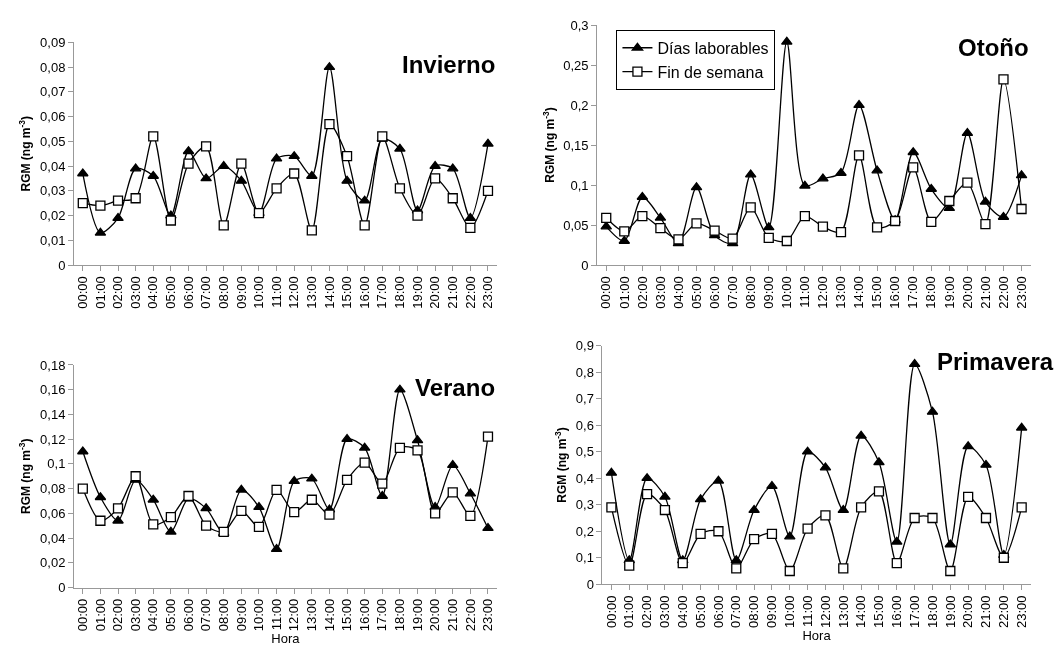 The width and height of the screenshot is (1057, 660). What do you see at coordinates (53, 166) in the screenshot?
I see `y-tick-label: 0,04` at bounding box center [53, 166].